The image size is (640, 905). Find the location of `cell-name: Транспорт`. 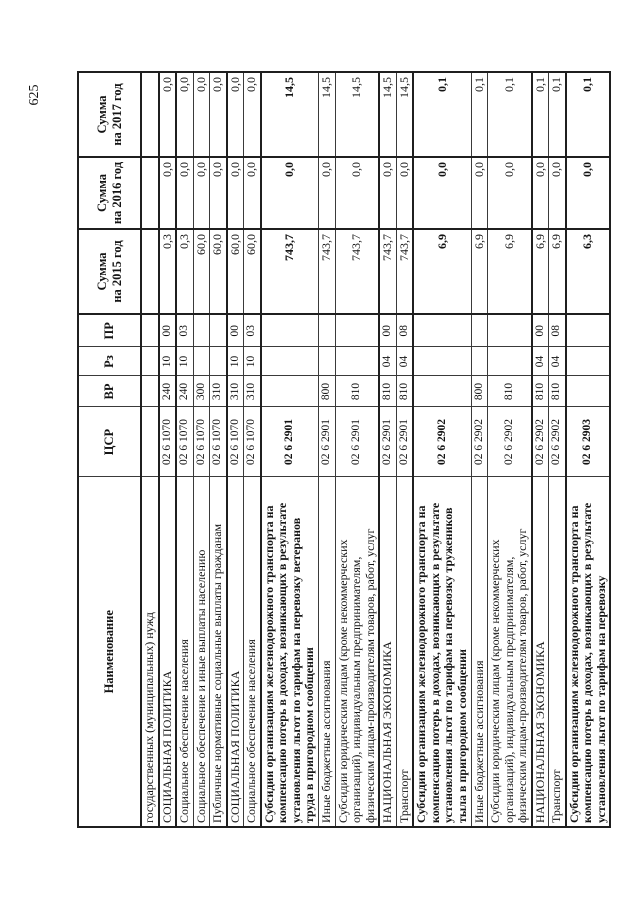

cell-name: Транспорт is located at coordinates (557, 652).